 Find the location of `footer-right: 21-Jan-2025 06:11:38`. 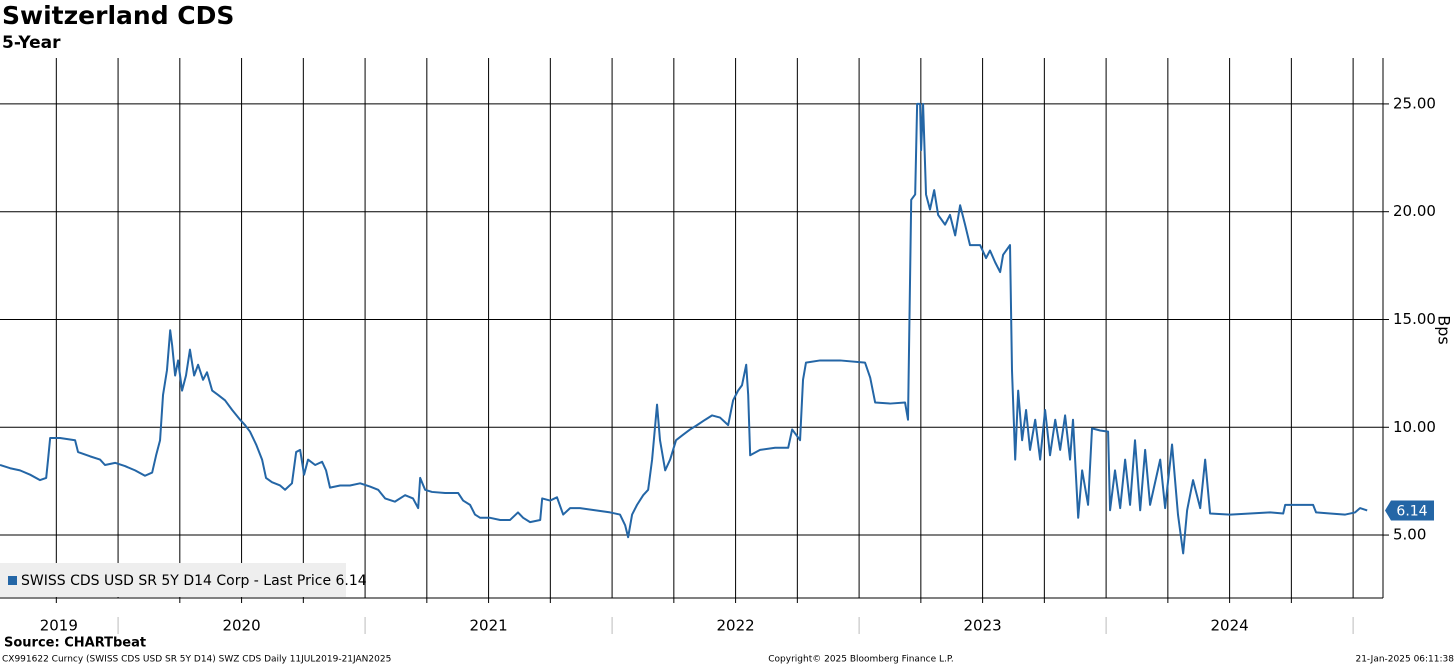

footer-right: 21-Jan-2025 06:11:38 is located at coordinates (1404, 660).